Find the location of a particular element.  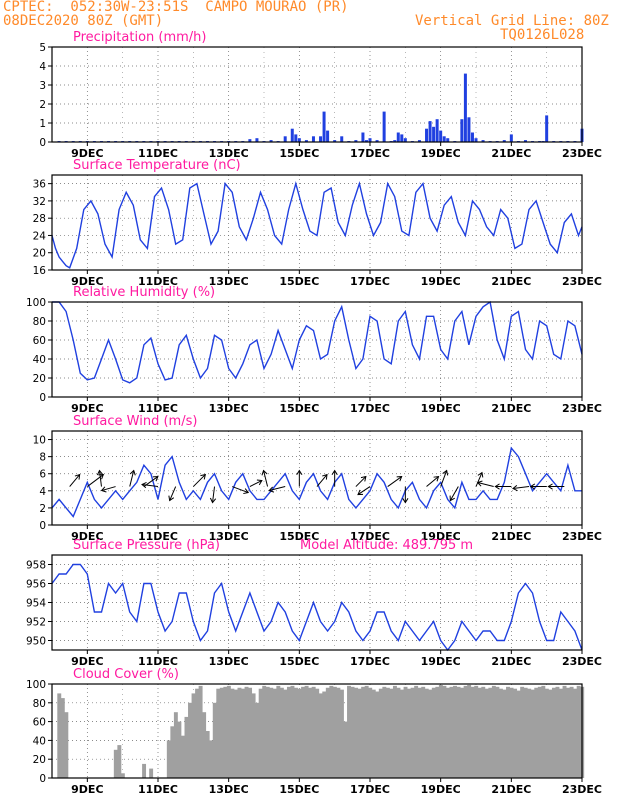

panel-2-xtick-label: 9DEC is located at coordinates (87, 281).